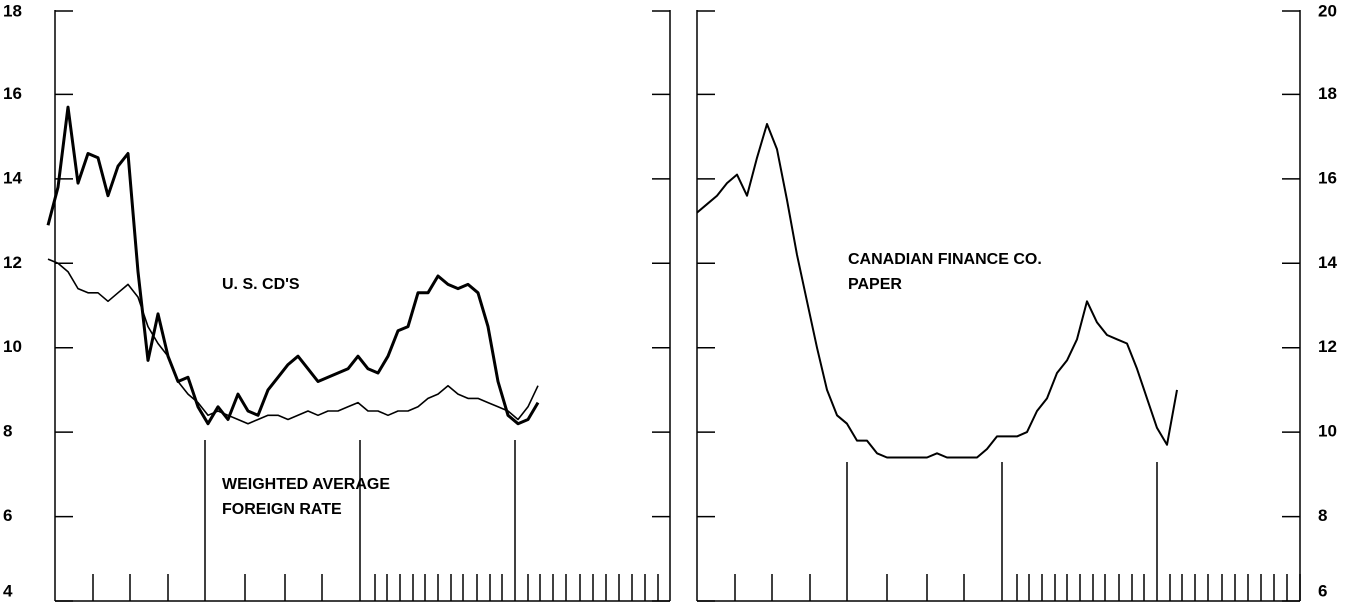 This screenshot has width=1359, height=602. I want to click on annotation: U. S. CD'S, so click(261, 284).